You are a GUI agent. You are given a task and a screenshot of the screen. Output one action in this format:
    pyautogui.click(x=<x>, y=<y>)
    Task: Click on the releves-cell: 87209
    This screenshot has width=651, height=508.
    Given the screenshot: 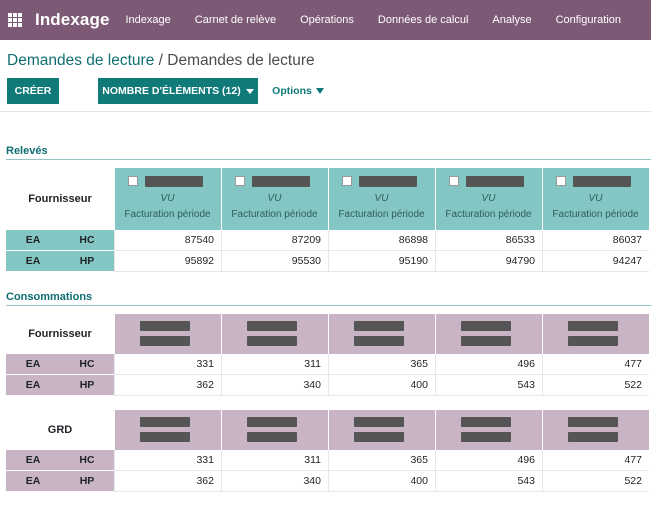 What is the action you would take?
    pyautogui.click(x=274, y=240)
    